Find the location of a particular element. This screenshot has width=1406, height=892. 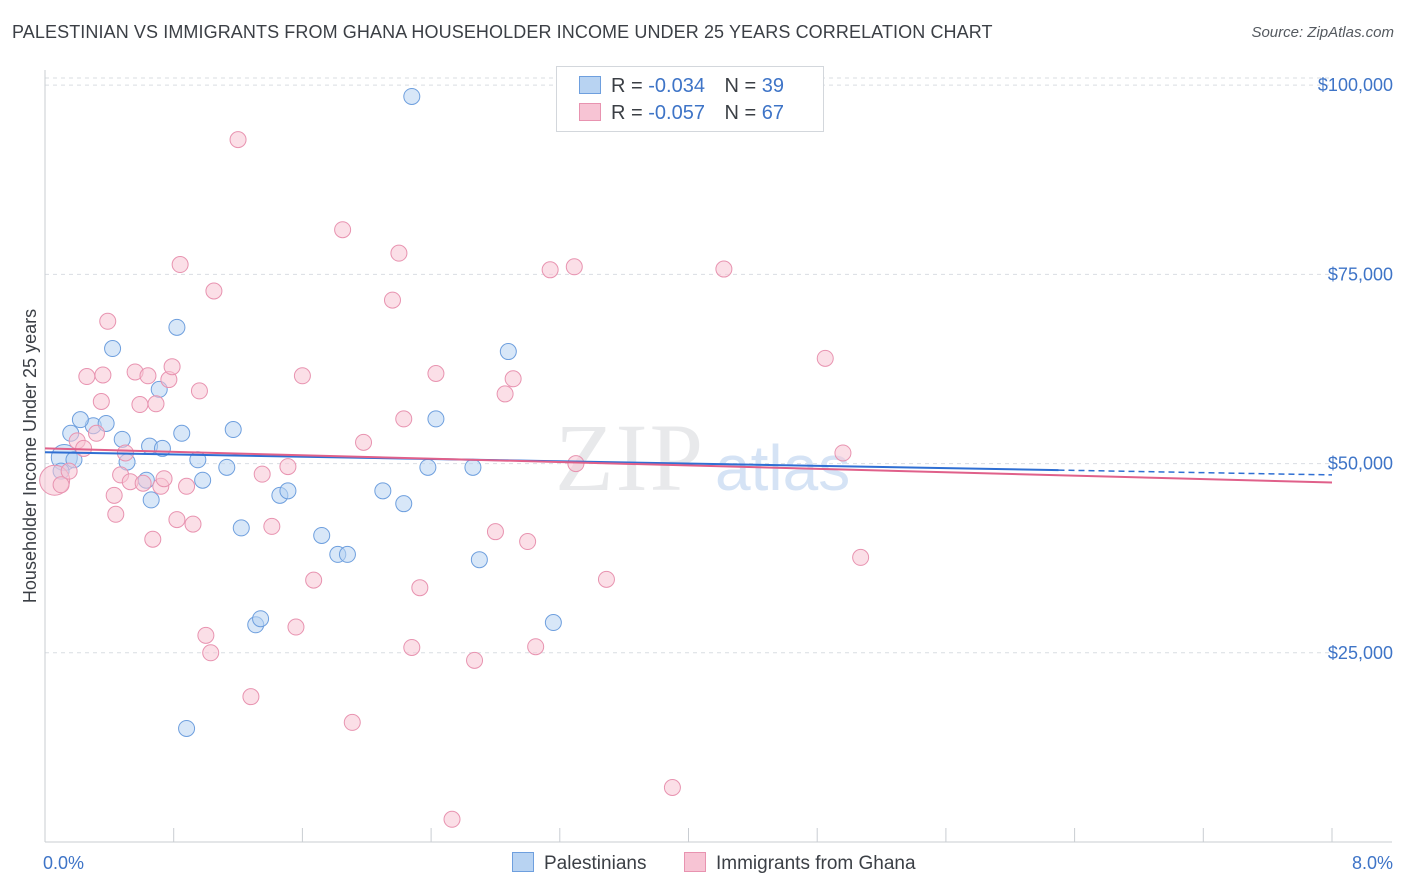

x-tick-label-min: 0.0% is located at coordinates (63, 863).